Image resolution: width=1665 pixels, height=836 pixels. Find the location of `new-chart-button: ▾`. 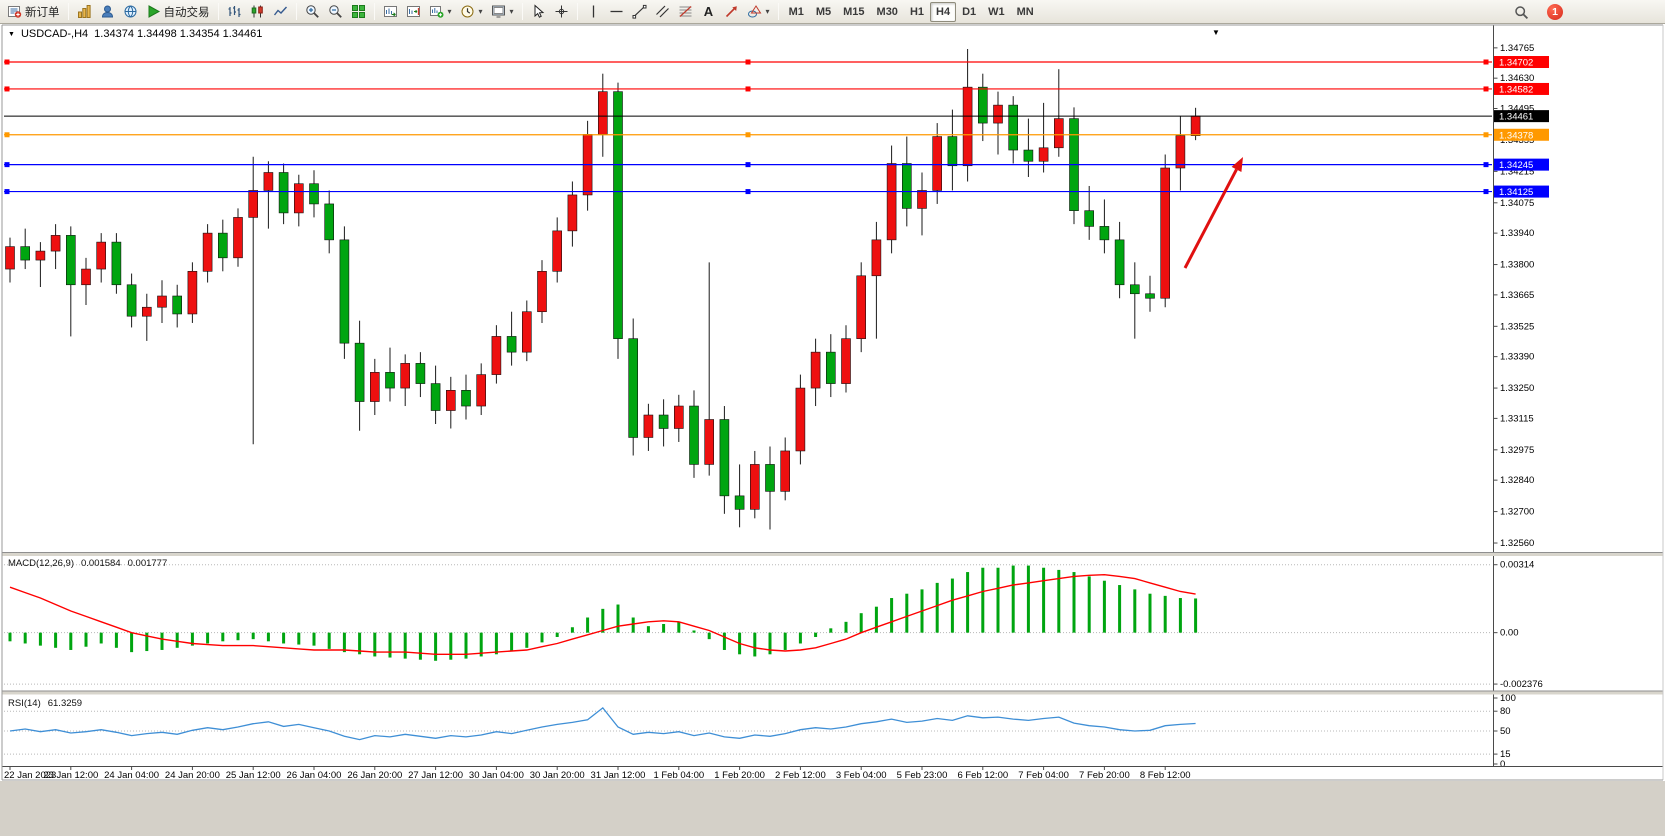

new-chart-button: ▾ is located at coordinates (440, 12).